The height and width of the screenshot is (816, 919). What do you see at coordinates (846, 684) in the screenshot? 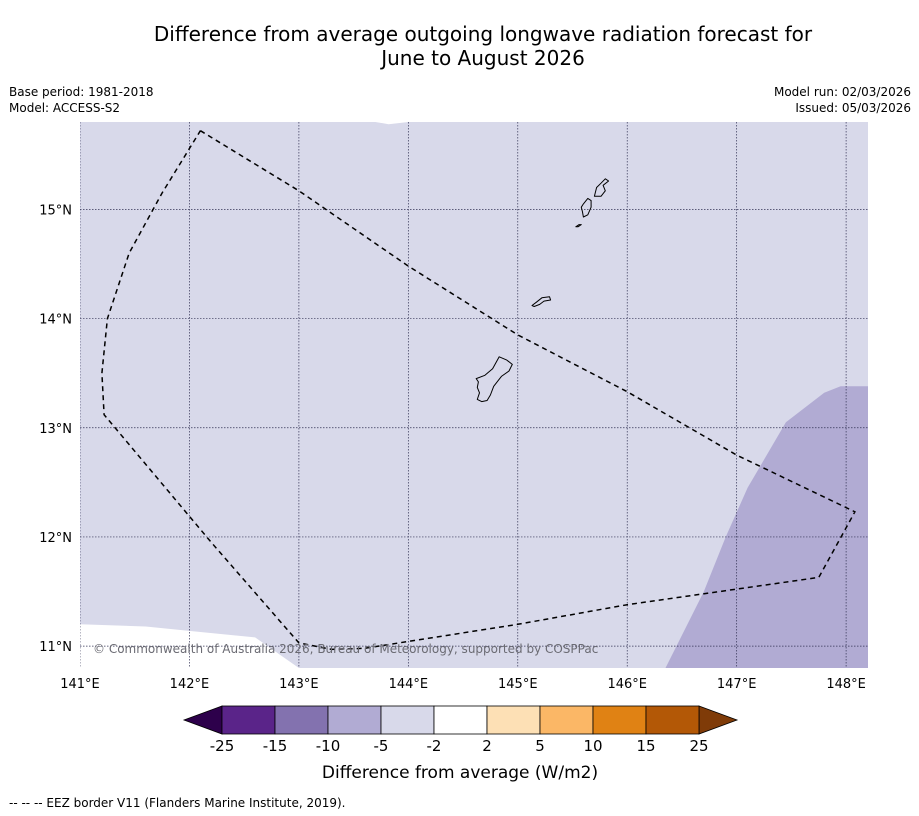
I see `x-tick-label: 148°E` at bounding box center [846, 684].